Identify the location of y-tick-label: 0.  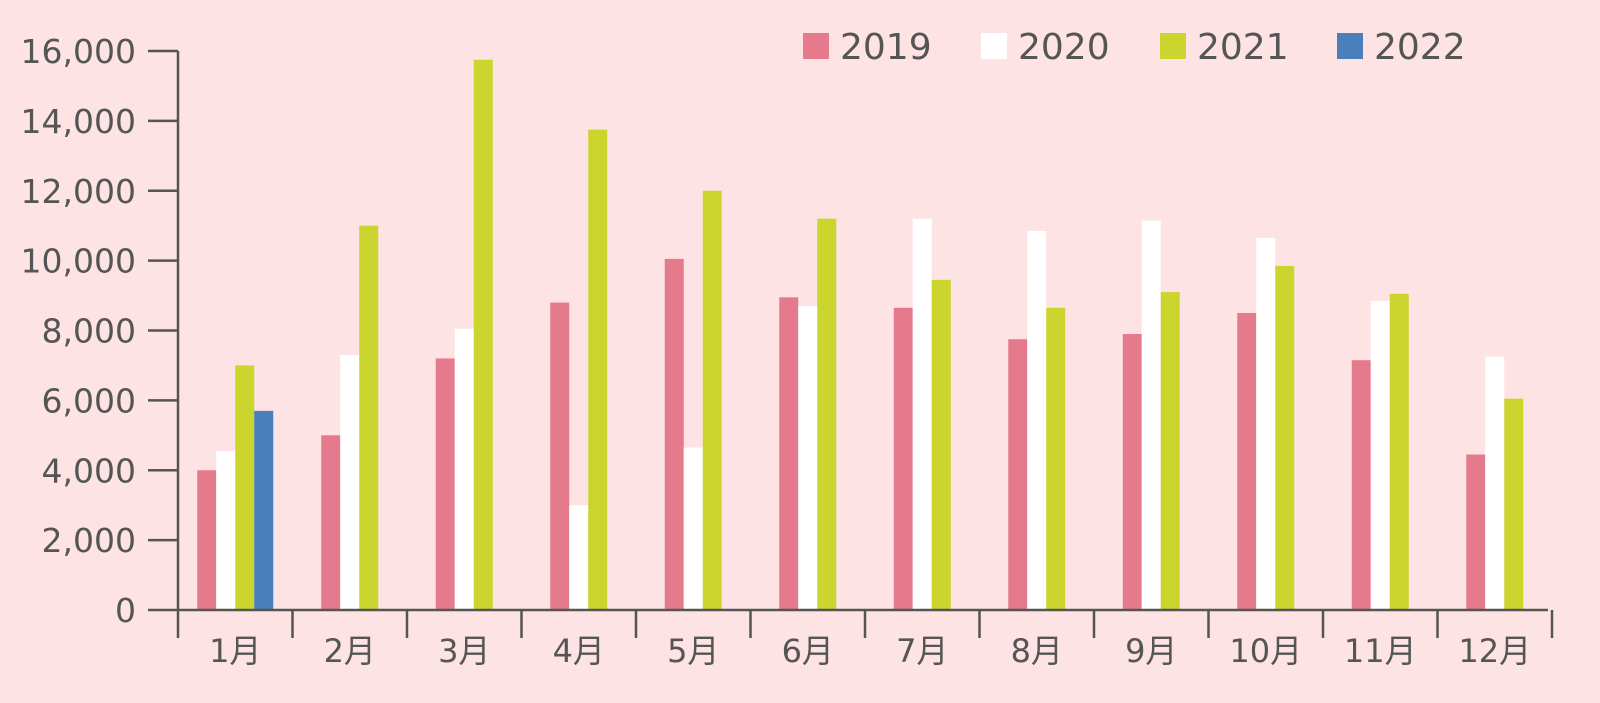
(125, 610).